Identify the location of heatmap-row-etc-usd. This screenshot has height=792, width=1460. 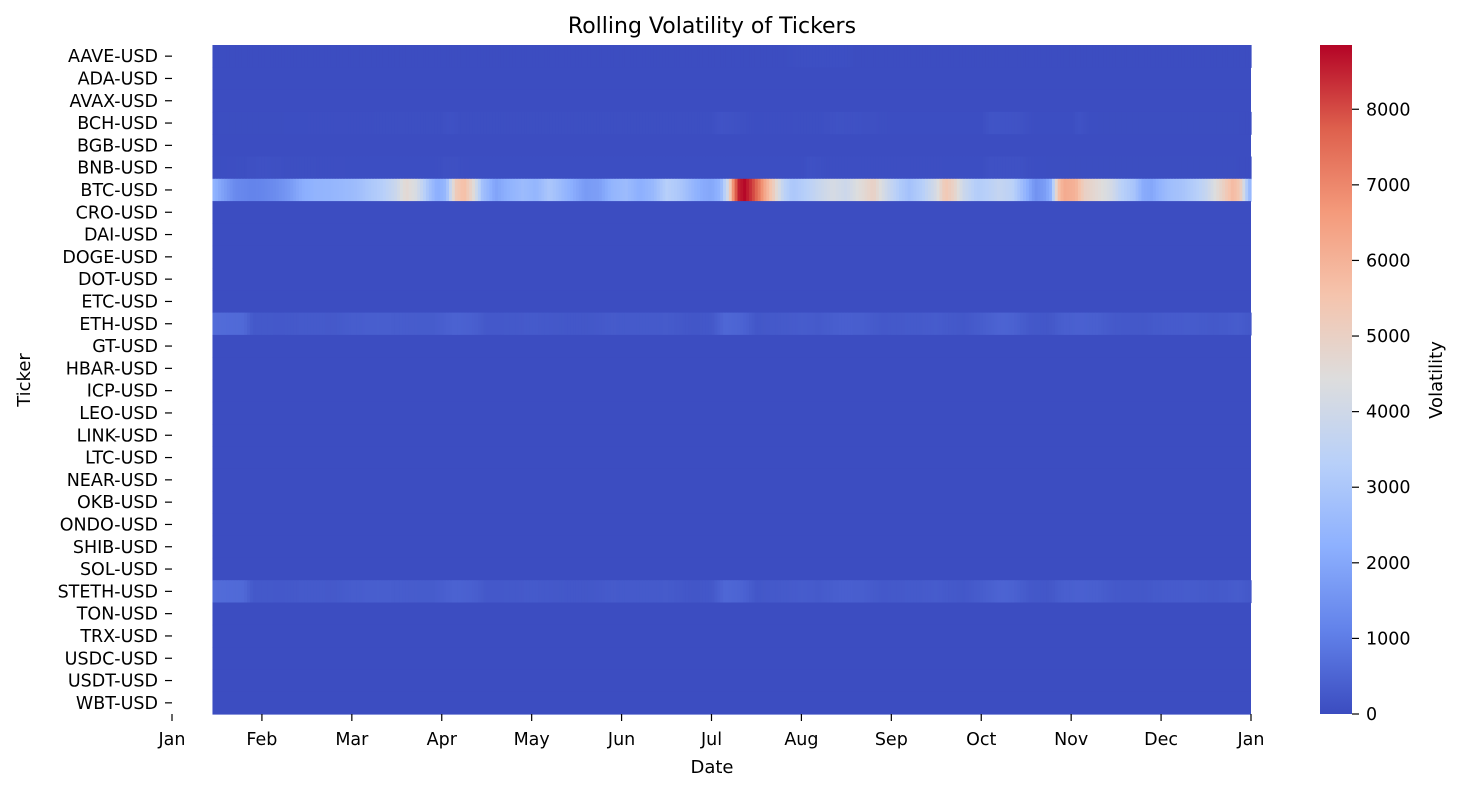
(731, 302).